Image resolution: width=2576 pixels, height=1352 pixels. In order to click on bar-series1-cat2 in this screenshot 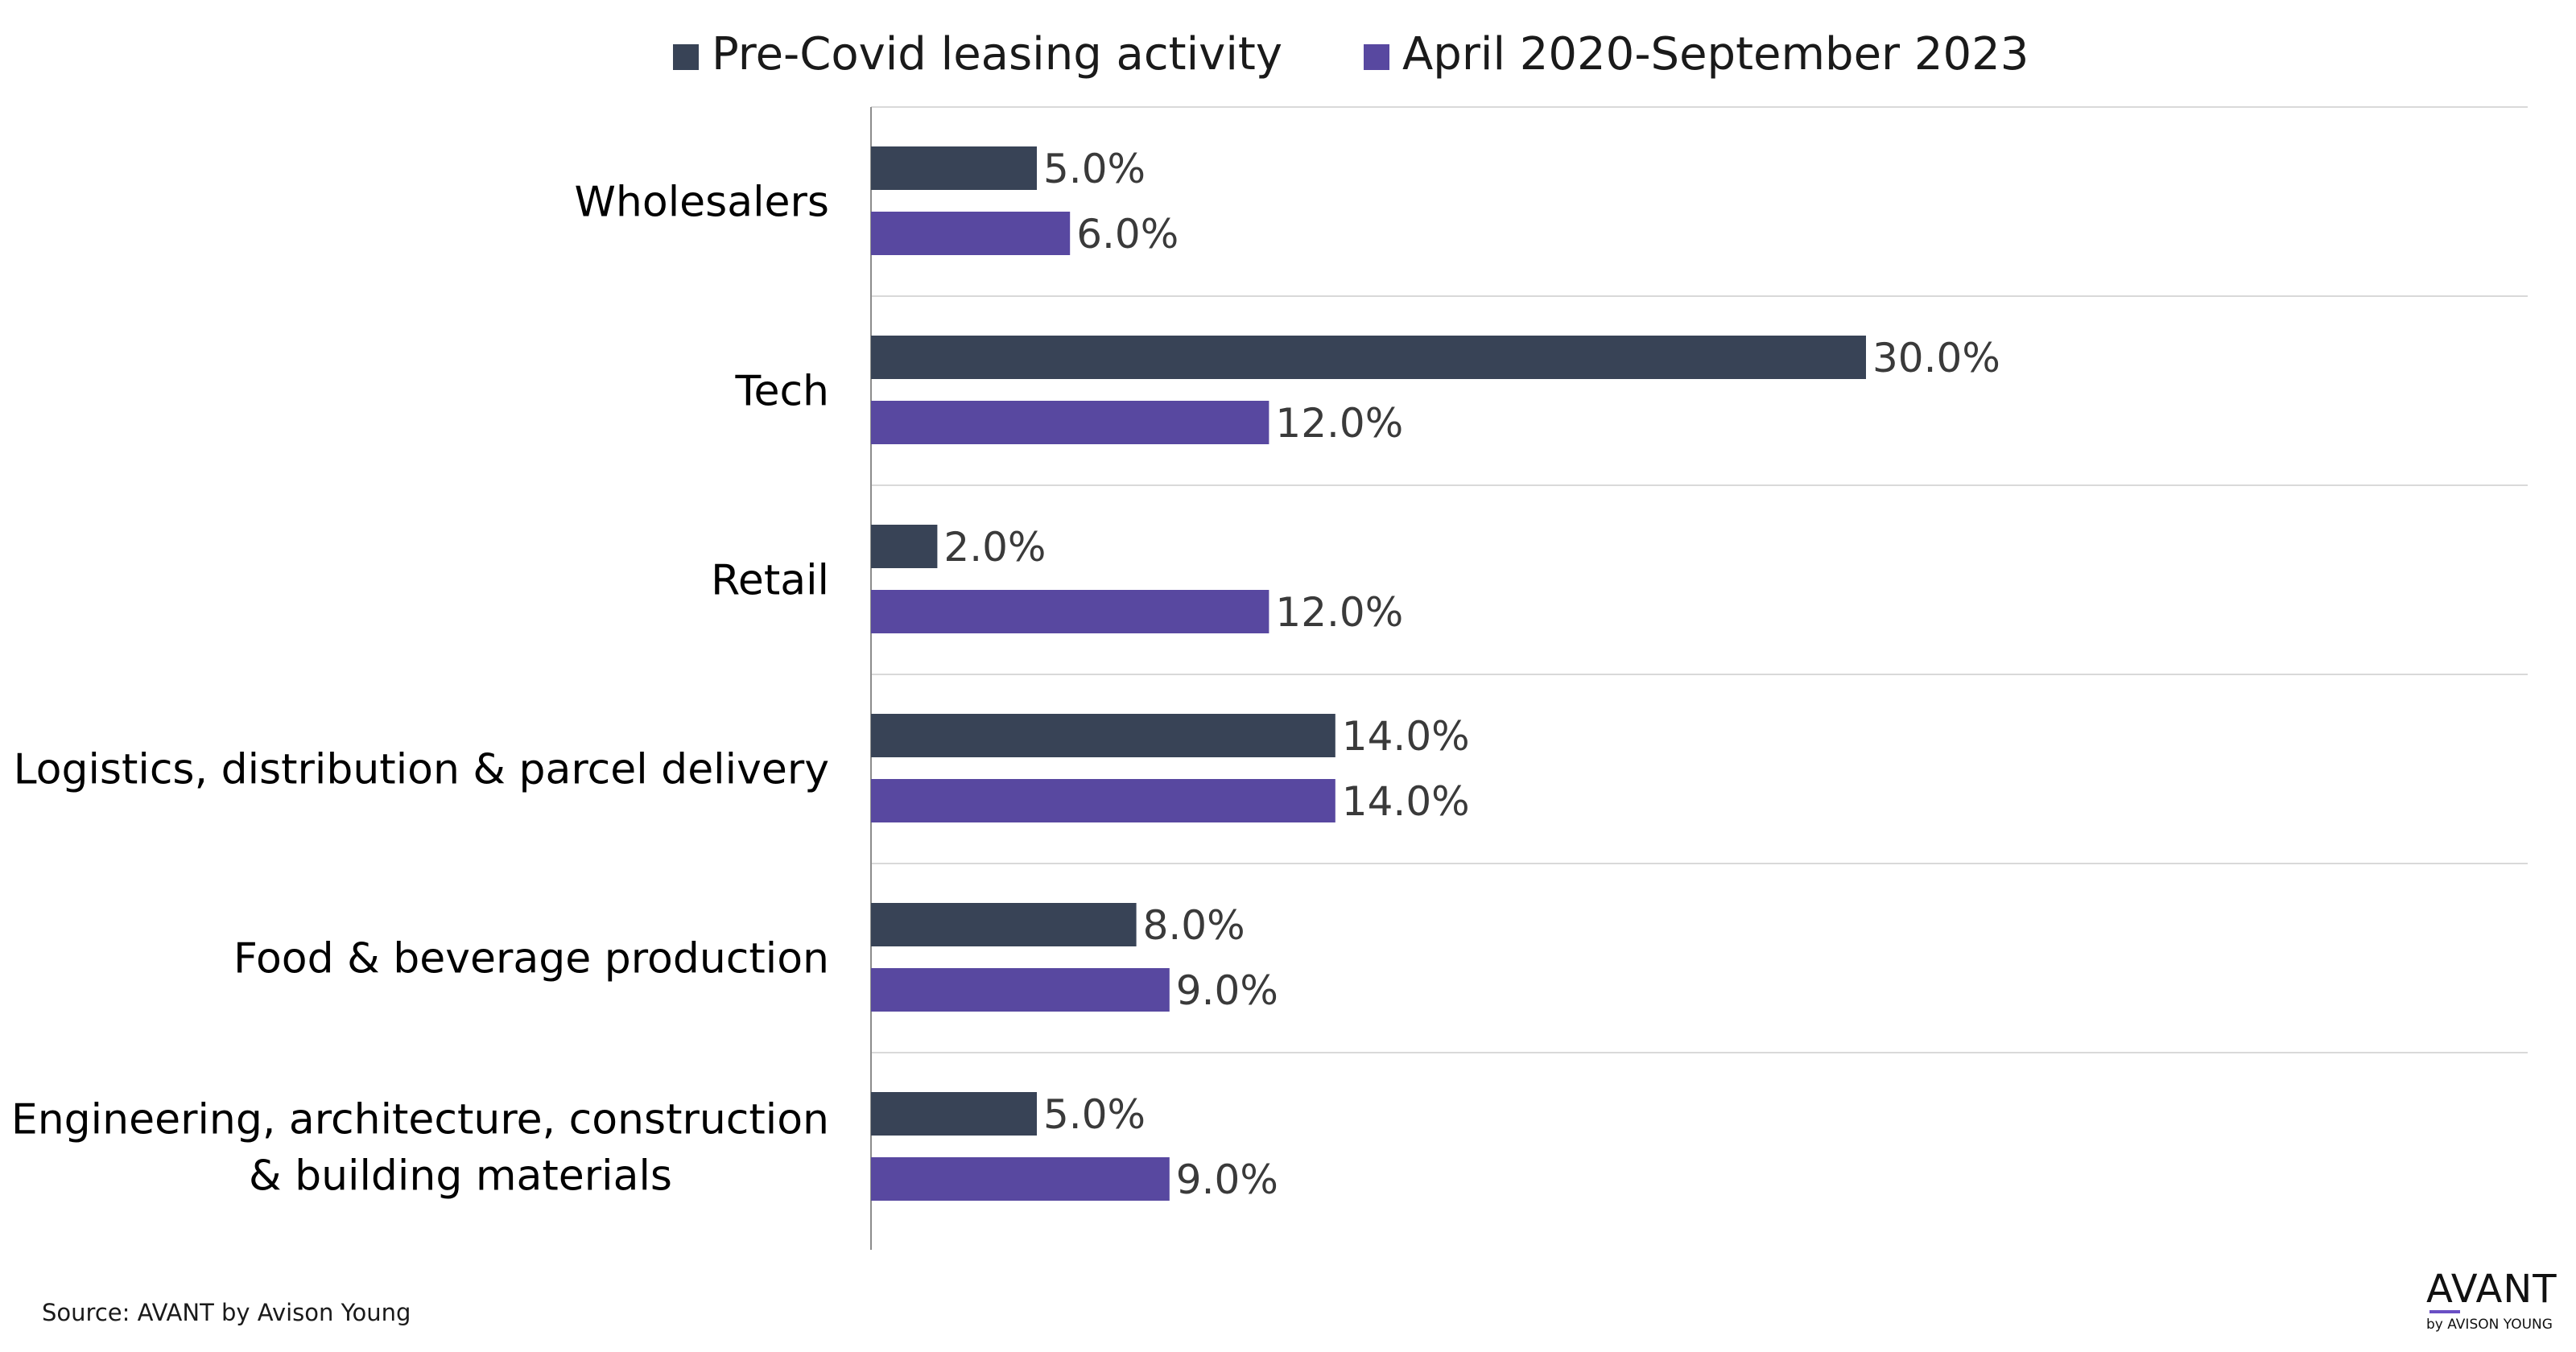, I will do `click(1368, 357)`.